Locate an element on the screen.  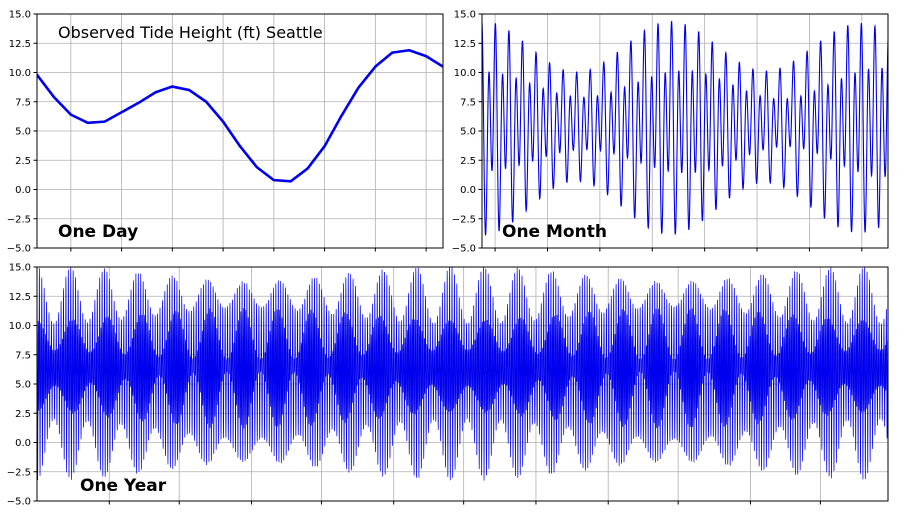
day-tide-line is located at coordinates (240, 115).